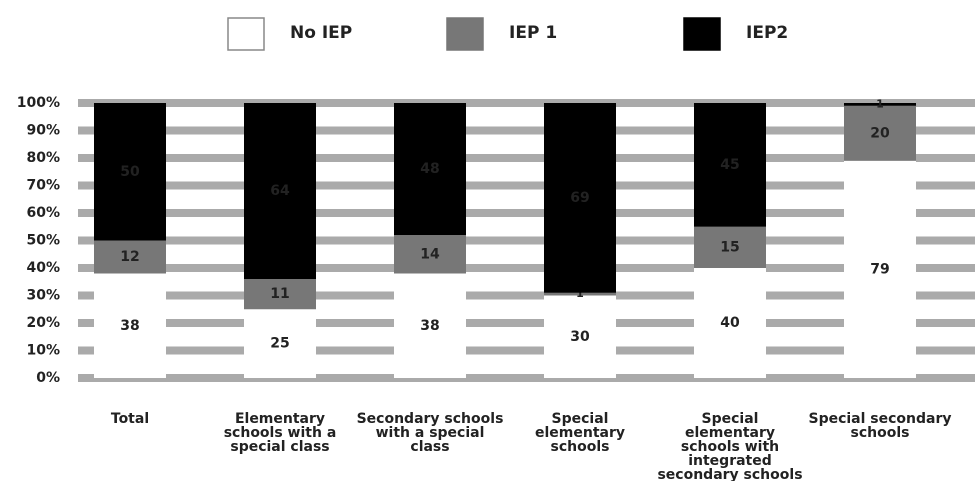 This screenshot has height=481, width=978. What do you see at coordinates (430, 433) in the screenshot?
I see `x-tick-label: Secondary schools with a special class` at bounding box center [430, 433].